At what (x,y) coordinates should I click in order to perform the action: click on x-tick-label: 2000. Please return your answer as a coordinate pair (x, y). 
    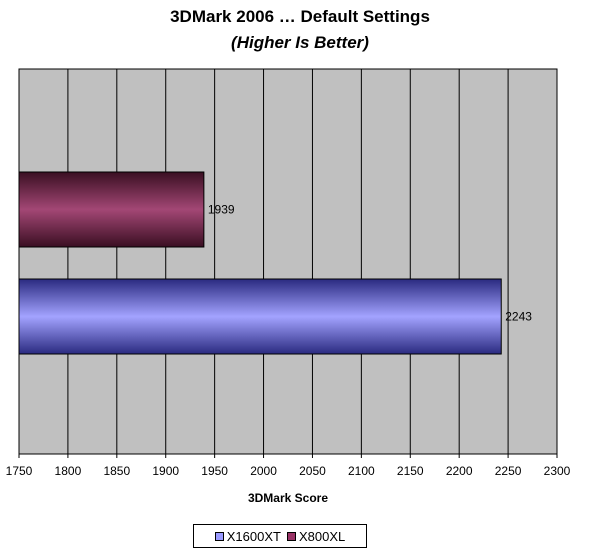
    Looking at the image, I should click on (263, 471).